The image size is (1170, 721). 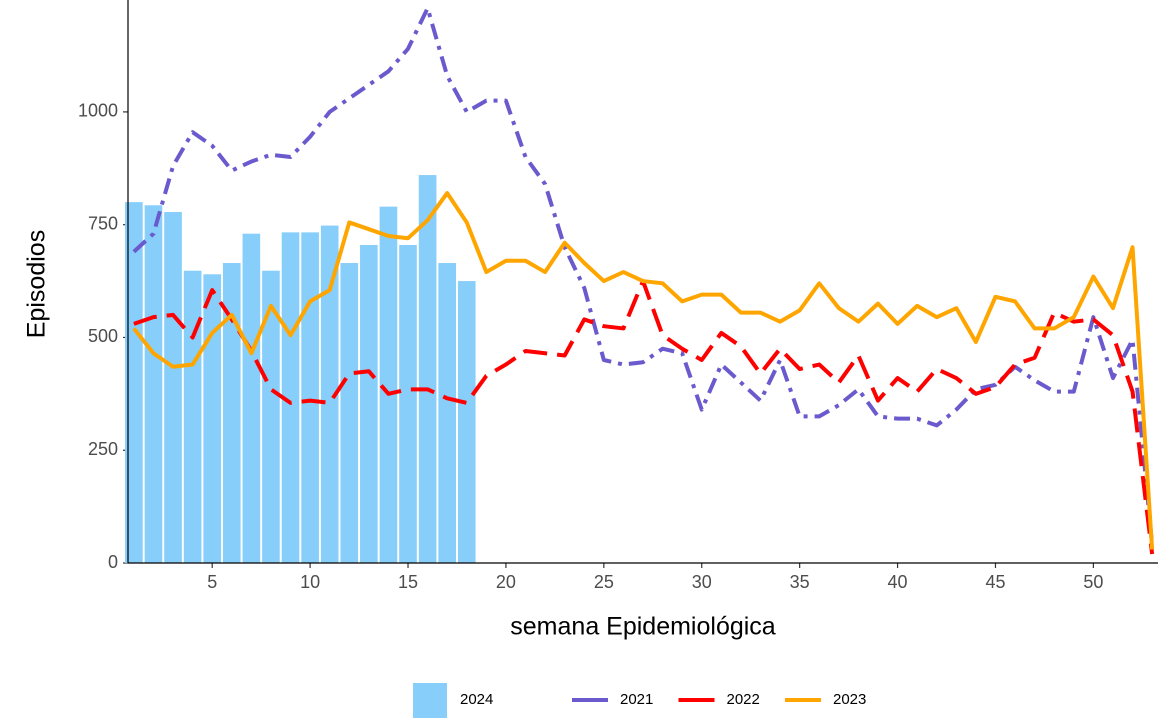 I want to click on y-tick-label: 500, so click(x=103, y=336).